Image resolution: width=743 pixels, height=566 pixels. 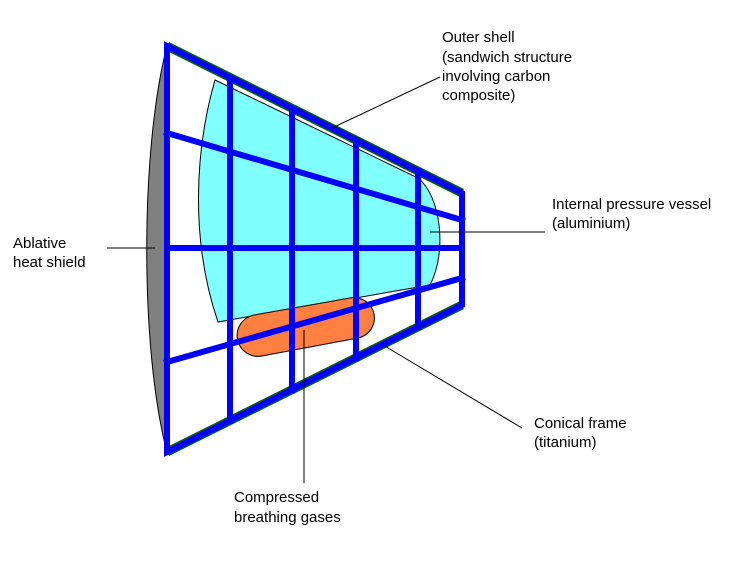 What do you see at coordinates (157, 249) in the screenshot?
I see `ablative-heat-shield` at bounding box center [157, 249].